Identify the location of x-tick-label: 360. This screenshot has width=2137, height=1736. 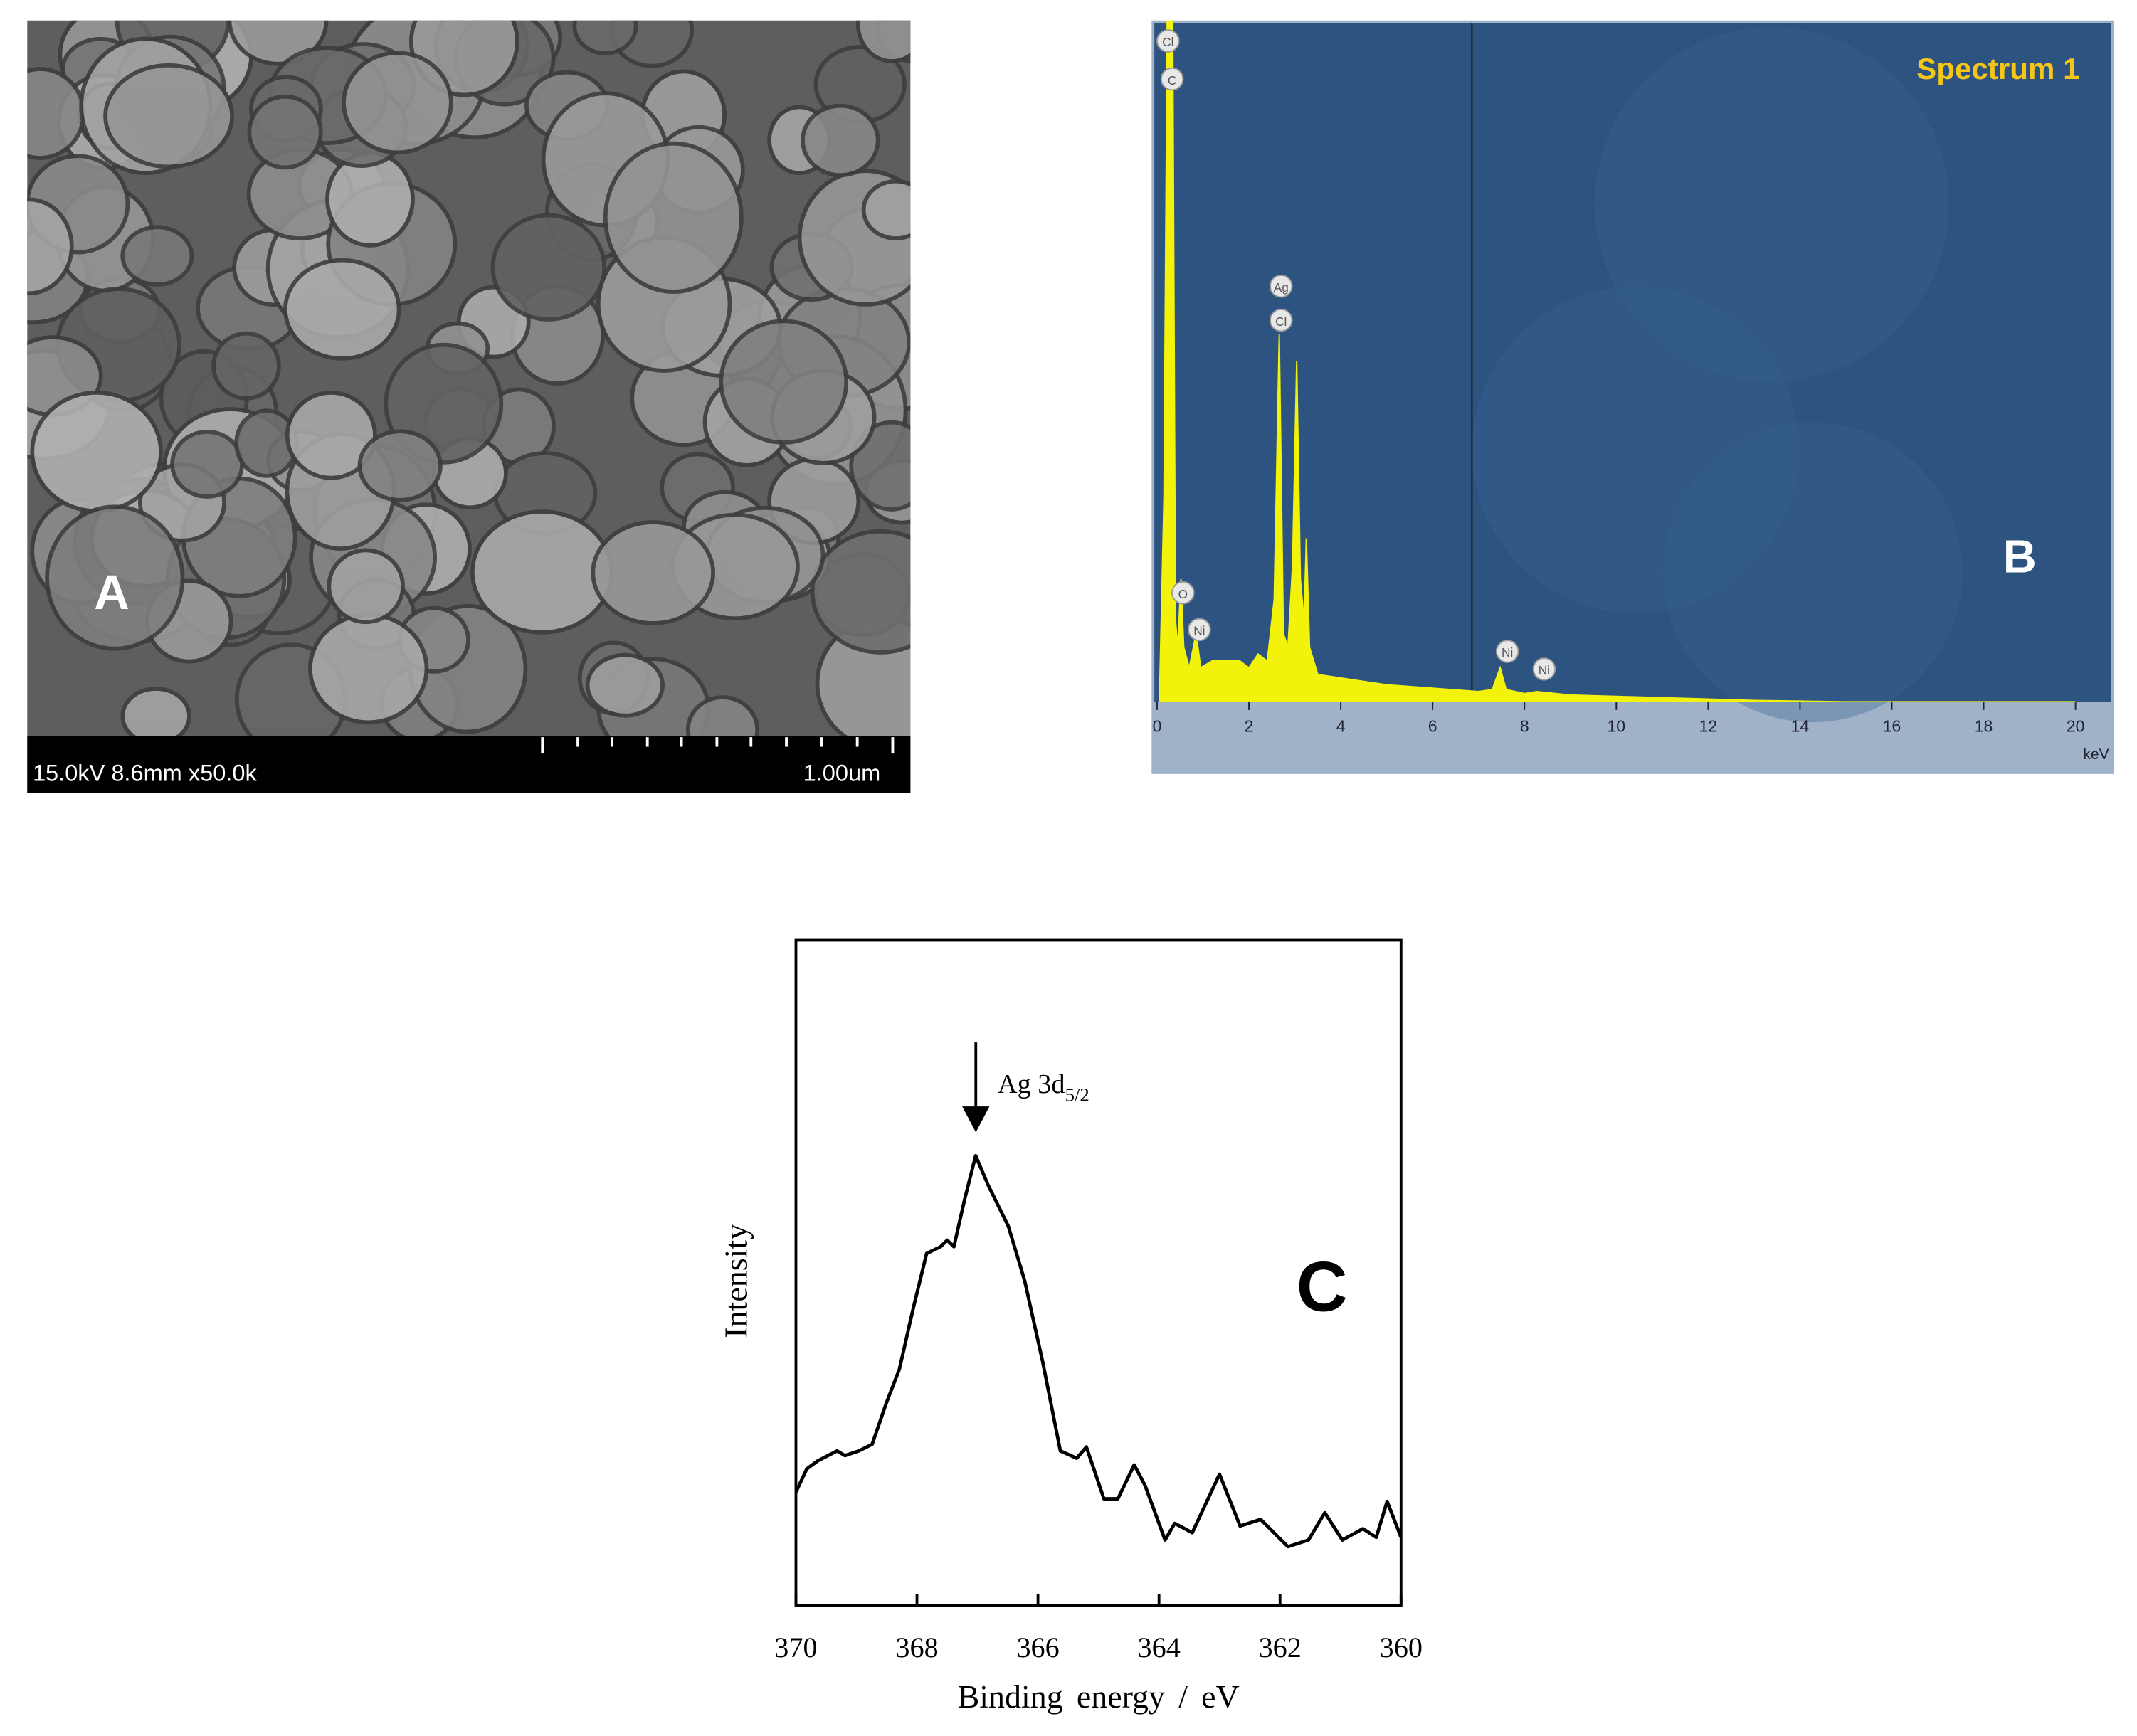
(1401, 1647).